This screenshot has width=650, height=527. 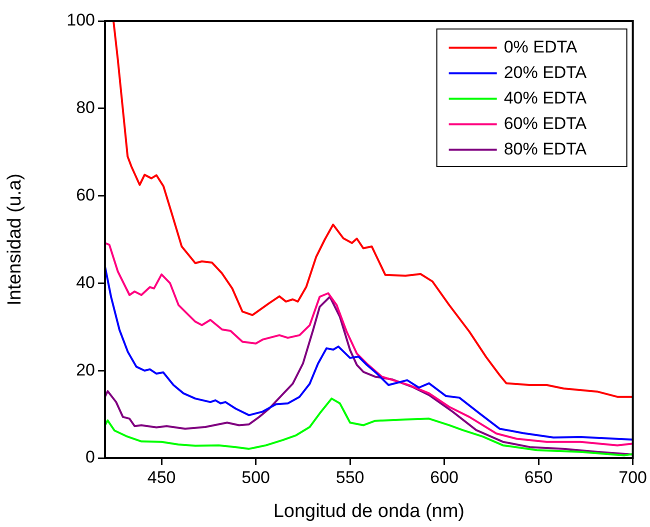 What do you see at coordinates (633, 477) in the screenshot?
I see `x-tick-label: 700` at bounding box center [633, 477].